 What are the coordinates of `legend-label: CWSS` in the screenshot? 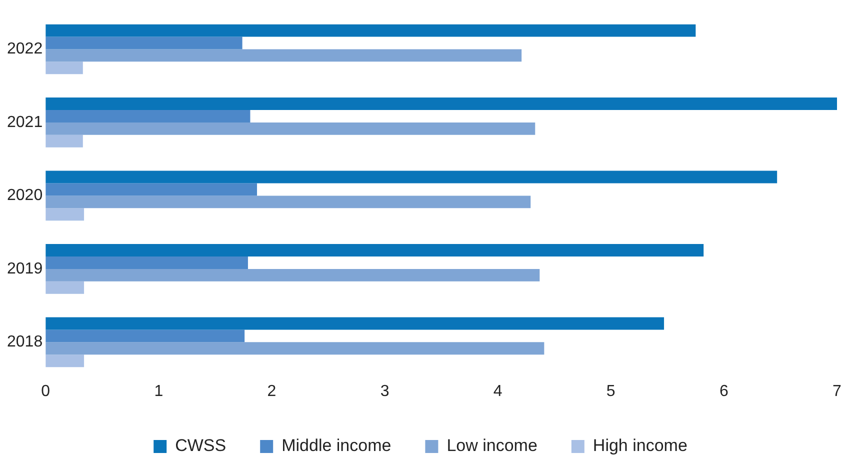 It's located at (200, 446).